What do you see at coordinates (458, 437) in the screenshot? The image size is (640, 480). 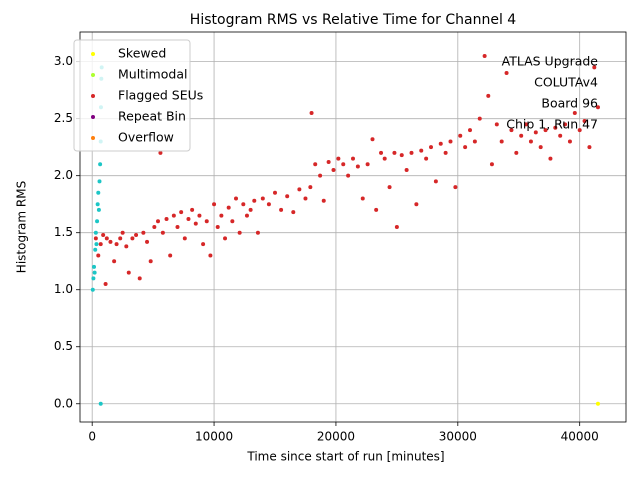 I see `x-tick-label: 30000` at bounding box center [458, 437].